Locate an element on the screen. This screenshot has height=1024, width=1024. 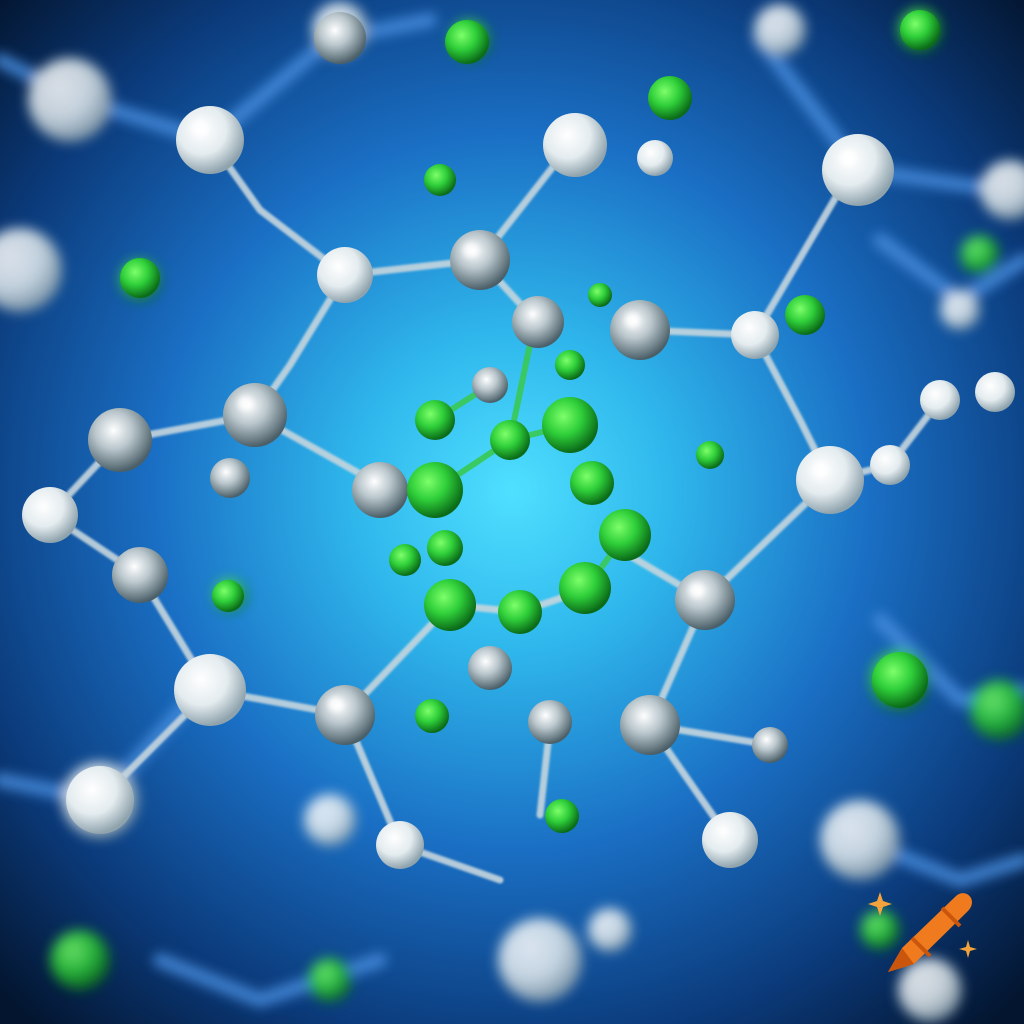
crayon-icon is located at coordinates (922, 932).